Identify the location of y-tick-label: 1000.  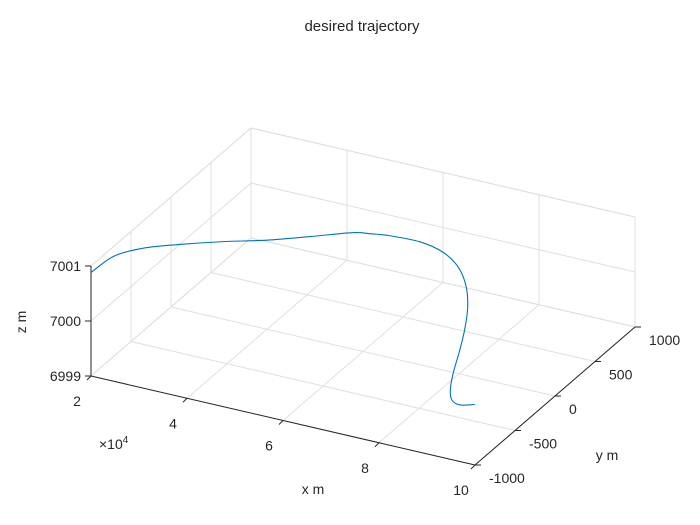
(664, 340).